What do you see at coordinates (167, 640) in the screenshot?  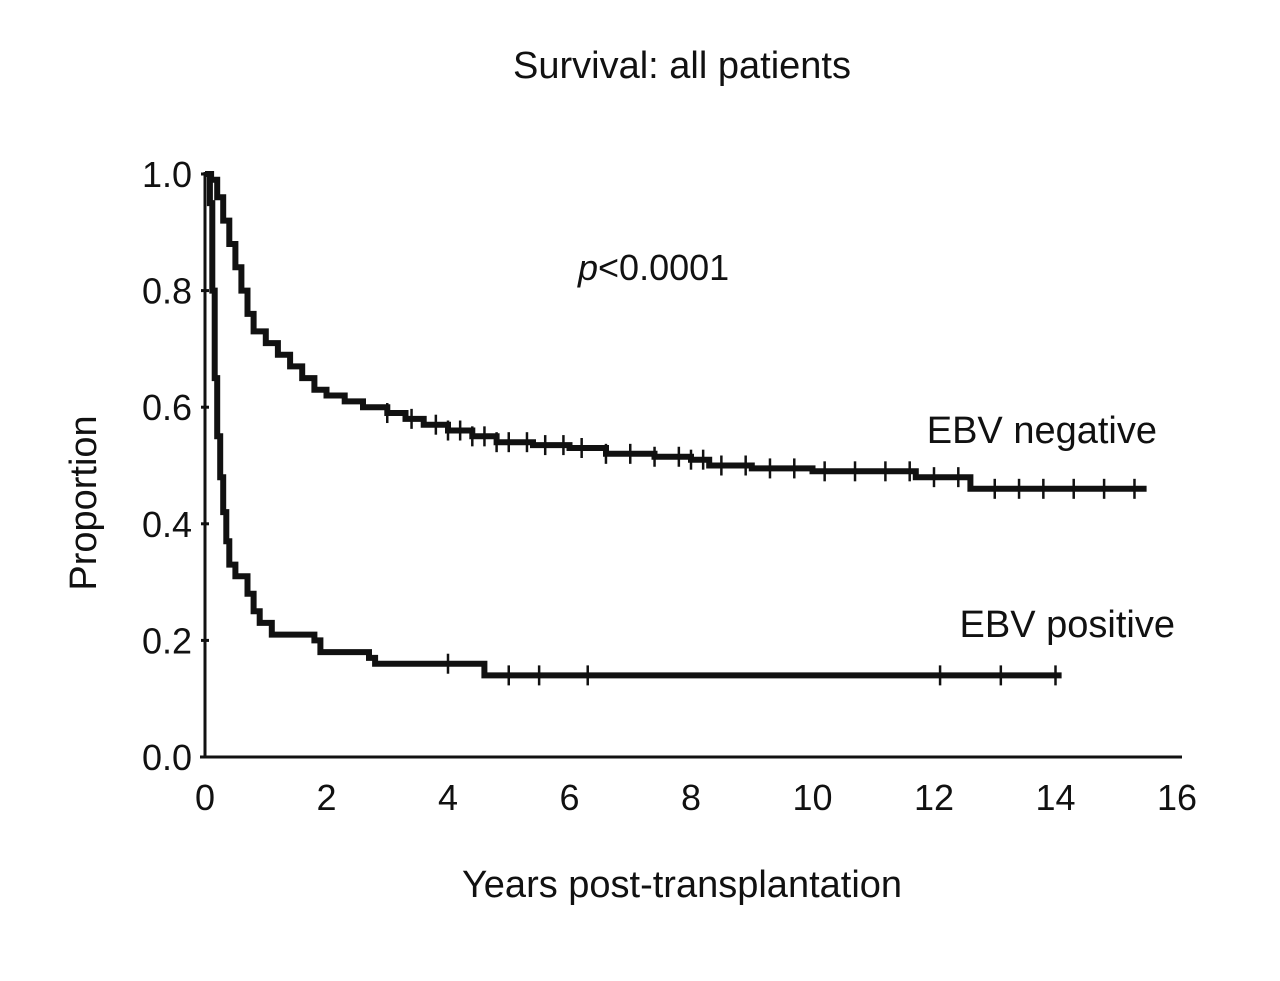 I see `y-tick-label: 0.2` at bounding box center [167, 640].